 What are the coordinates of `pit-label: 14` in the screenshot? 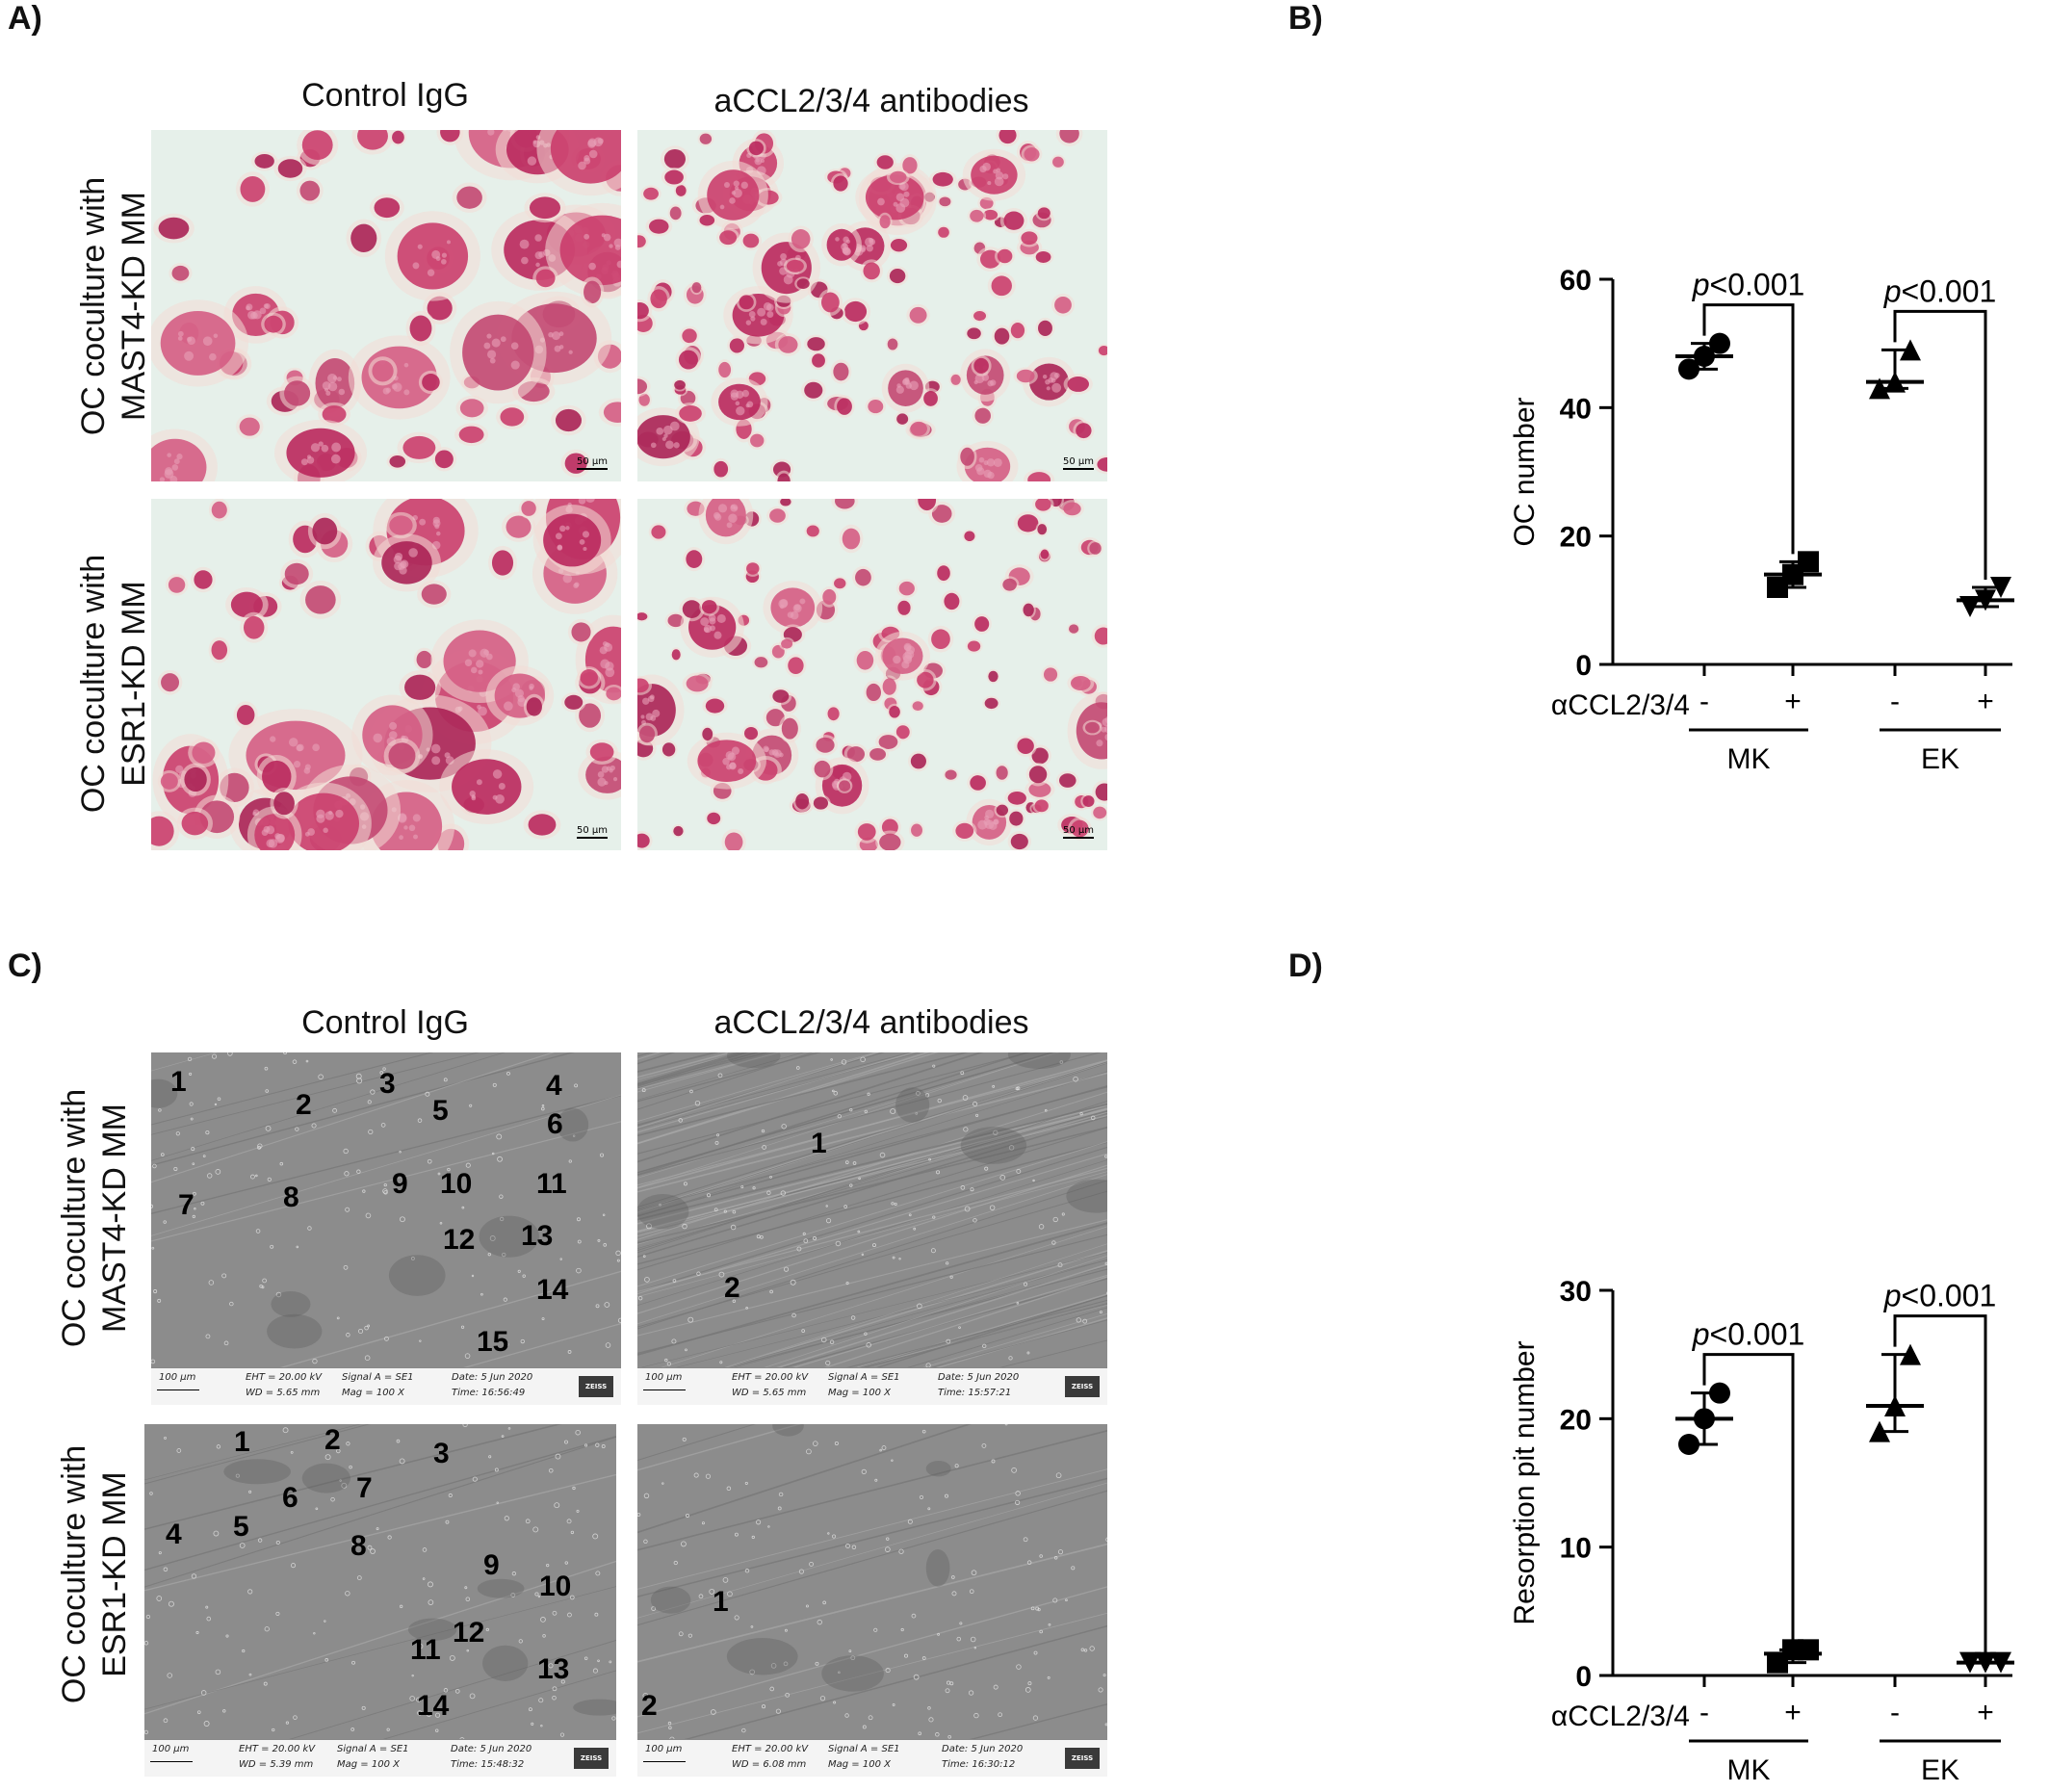 It's located at (433, 1706).